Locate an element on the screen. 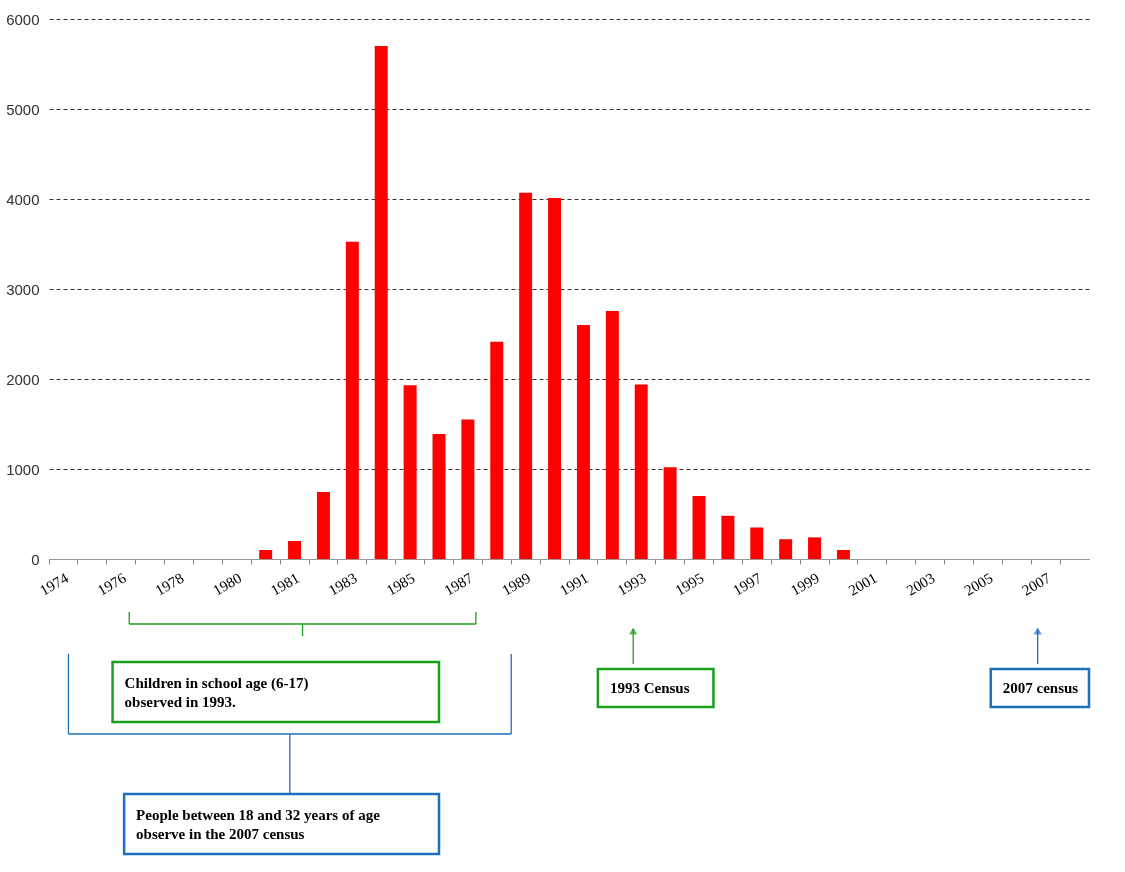  y-tick-label: 1000 is located at coordinates (23, 469).